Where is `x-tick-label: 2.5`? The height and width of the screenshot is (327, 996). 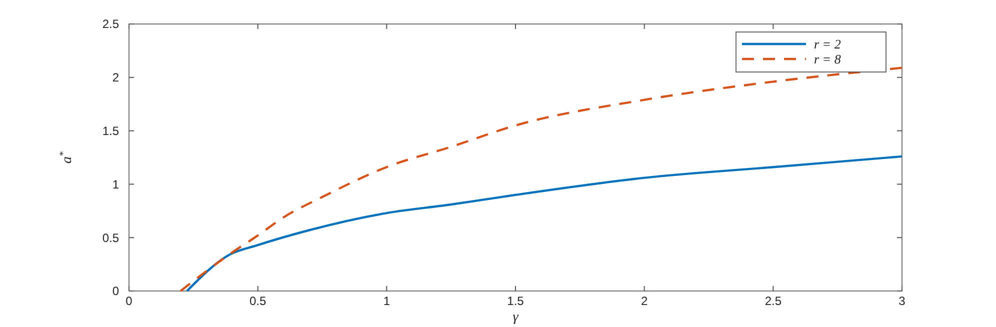 x-tick-label: 2.5 is located at coordinates (773, 301).